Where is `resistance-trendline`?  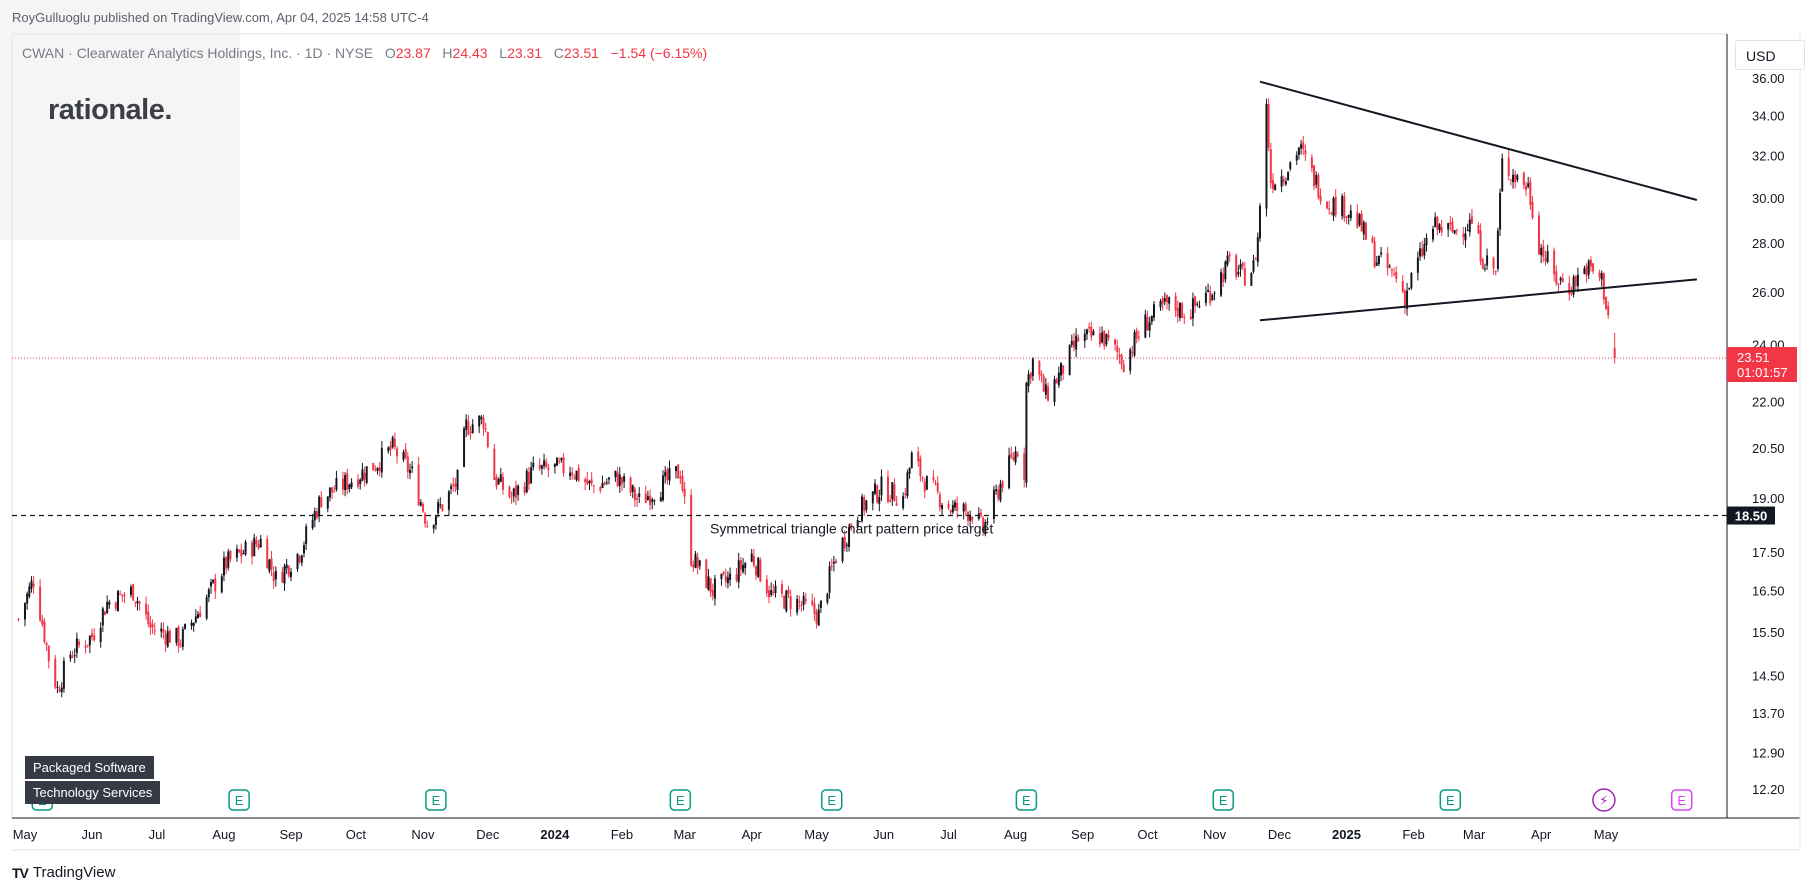
resistance-trendline is located at coordinates (1478, 140).